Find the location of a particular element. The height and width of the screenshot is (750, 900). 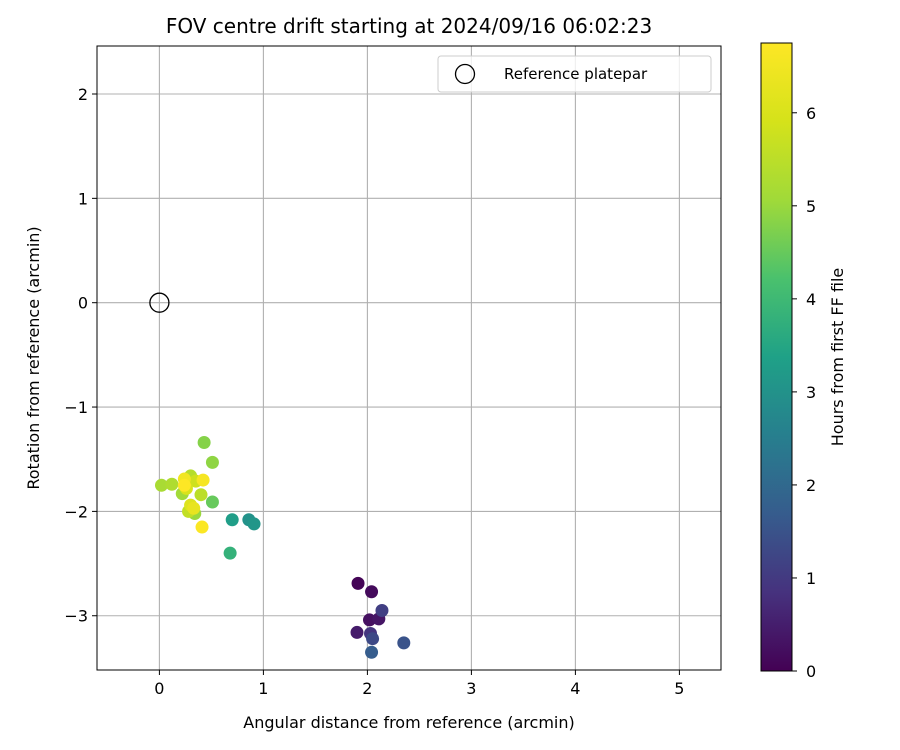

colorbar: 0 1 2 3 4 5 6 Hours from first FF file is located at coordinates (803, 361).